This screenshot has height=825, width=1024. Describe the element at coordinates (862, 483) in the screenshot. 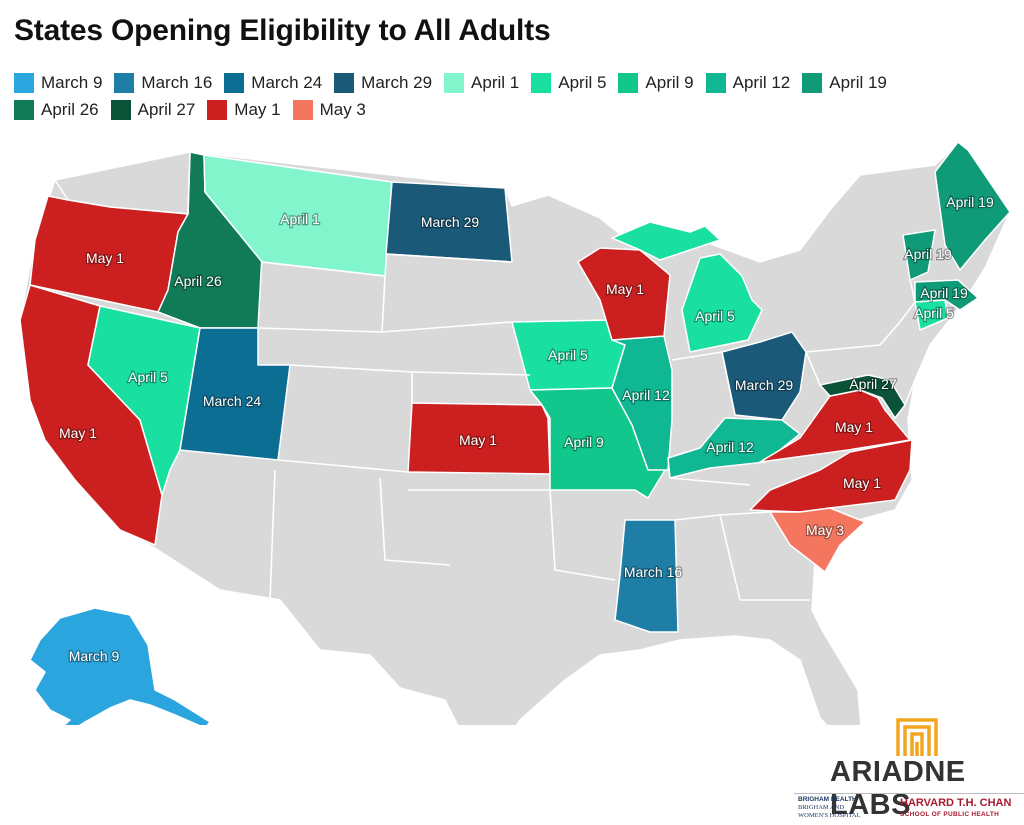

I see `label-north-carolina: May 1` at that location.